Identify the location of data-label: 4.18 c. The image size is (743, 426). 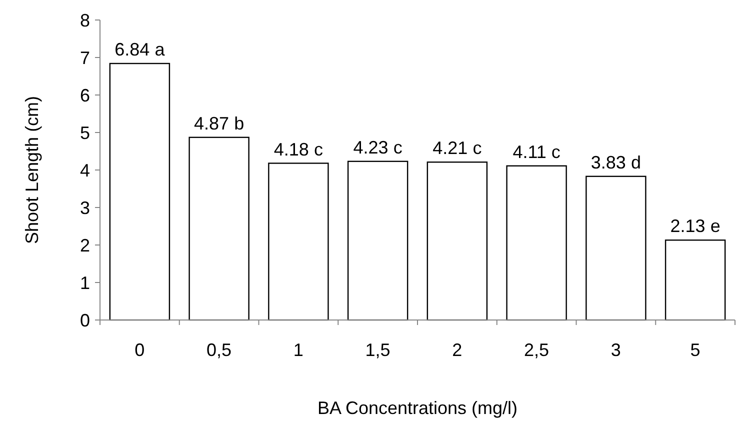
(298, 149).